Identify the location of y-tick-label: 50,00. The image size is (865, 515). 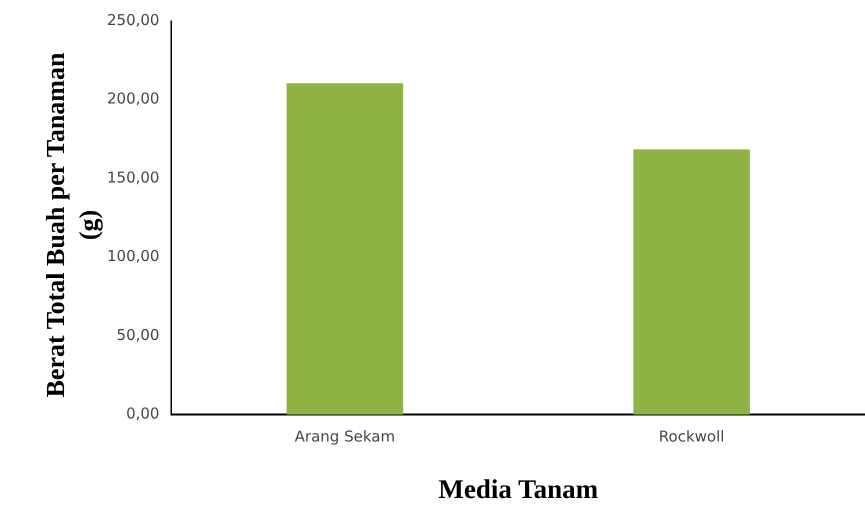
(138, 335).